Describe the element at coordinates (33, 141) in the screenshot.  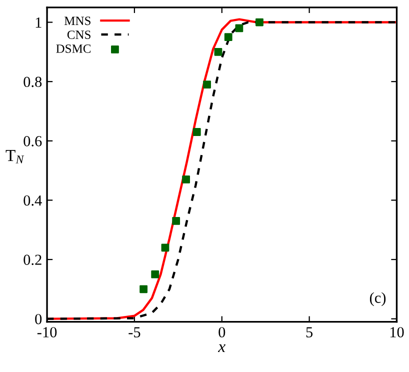
I see `y-tick-label: 0.6` at that location.